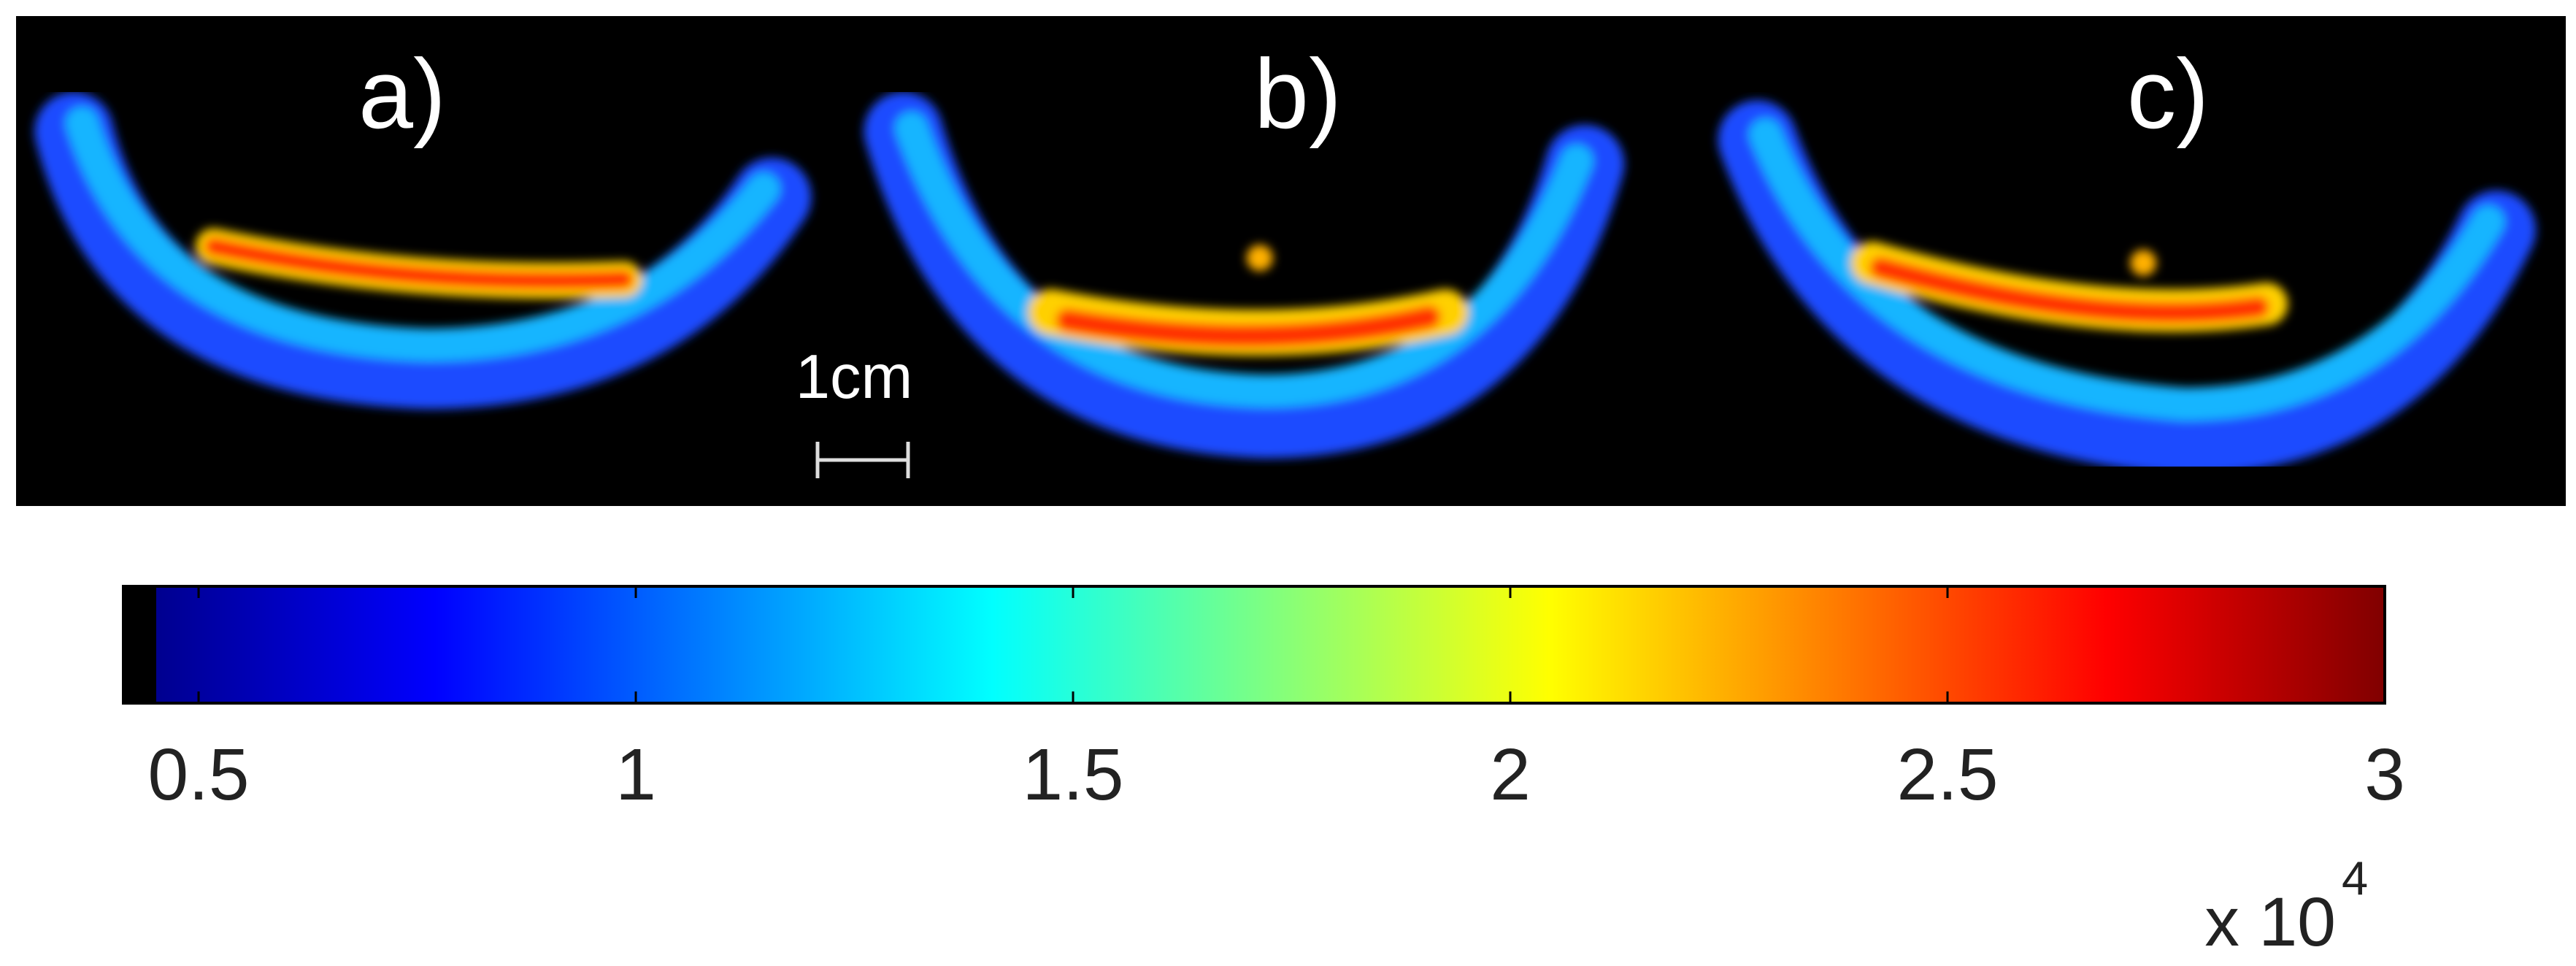 This screenshot has height=966, width=2576. Describe the element at coordinates (1510, 775) in the screenshot. I see `tick-label: 2` at that location.